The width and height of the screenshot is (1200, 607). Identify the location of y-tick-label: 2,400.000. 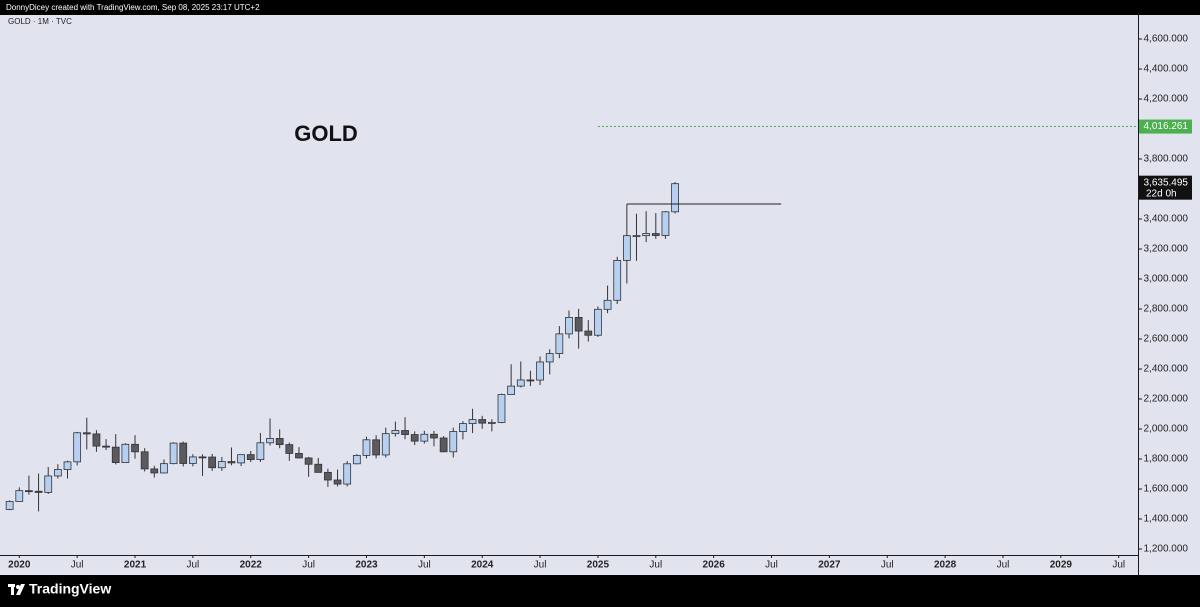
(1166, 369).